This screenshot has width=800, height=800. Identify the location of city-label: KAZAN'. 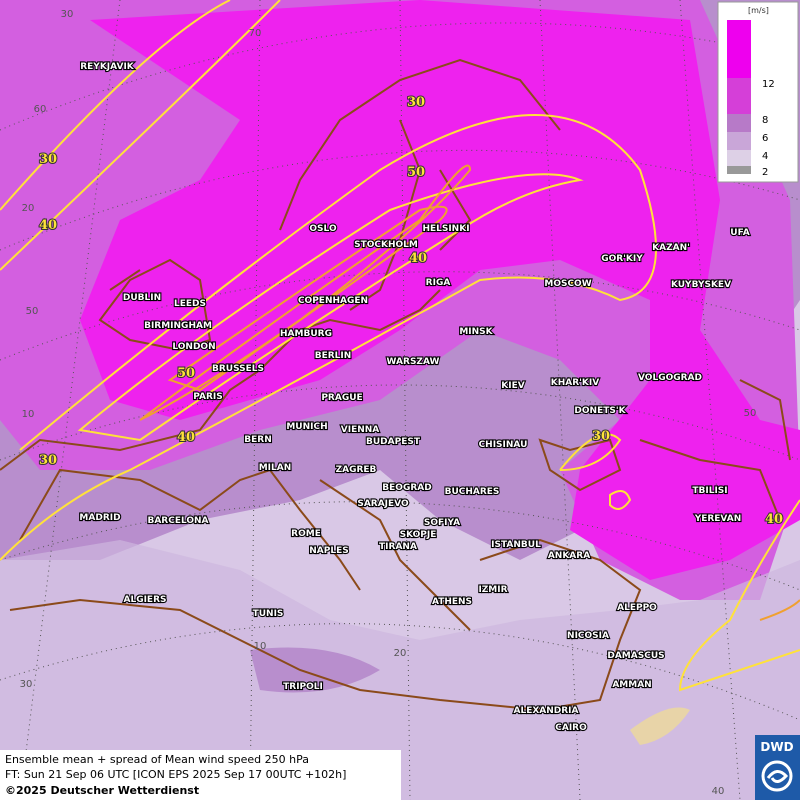
(671, 248).